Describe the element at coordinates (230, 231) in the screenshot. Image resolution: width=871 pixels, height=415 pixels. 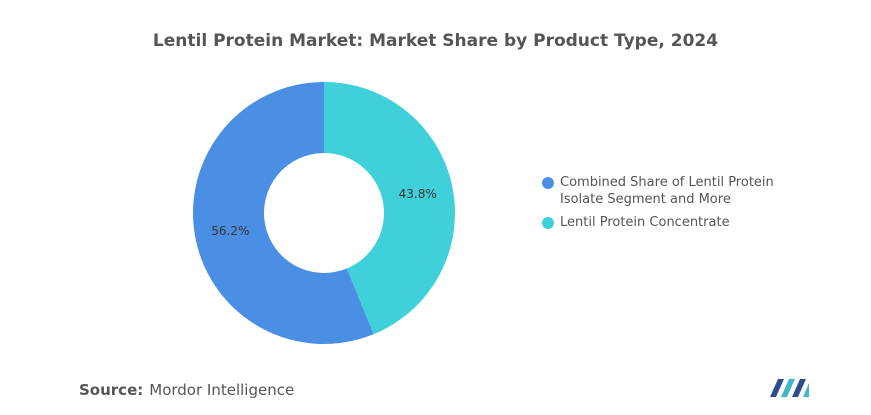
I see `value-label: 56.2%` at that location.